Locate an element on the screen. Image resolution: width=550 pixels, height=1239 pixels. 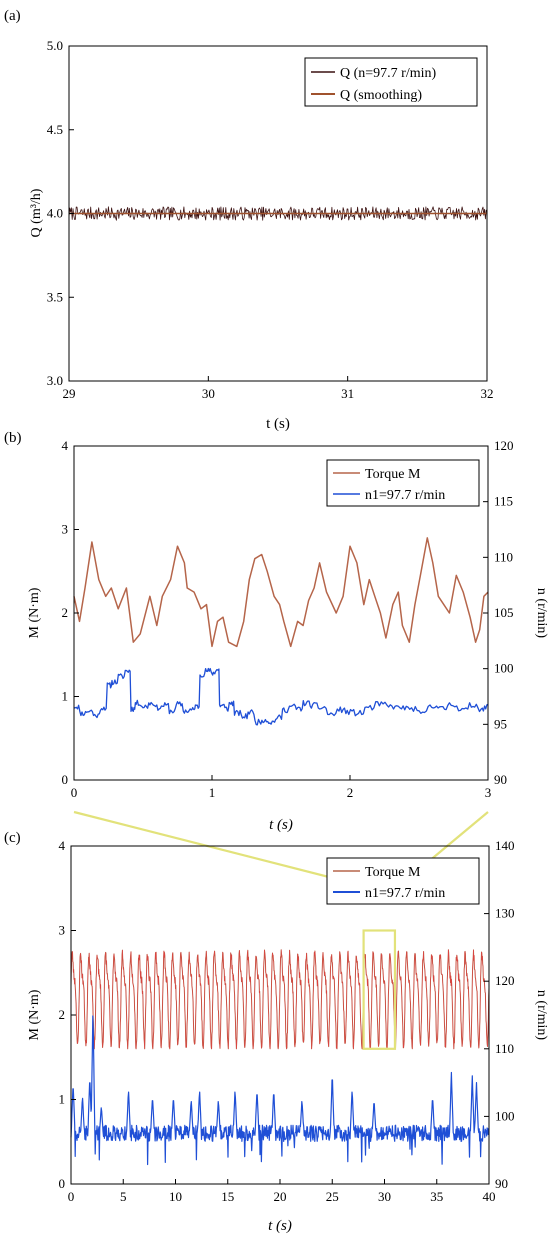
y-axis-label: Q (m³/h) is located at coordinates (36, 212).